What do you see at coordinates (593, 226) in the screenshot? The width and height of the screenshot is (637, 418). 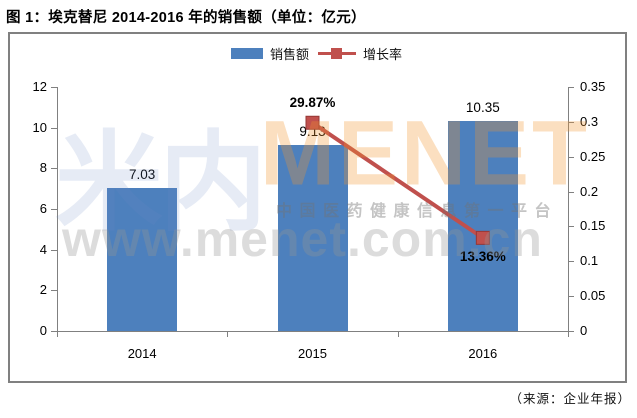 I see `y-axis-right-tick-label: 0.15` at bounding box center [593, 226].